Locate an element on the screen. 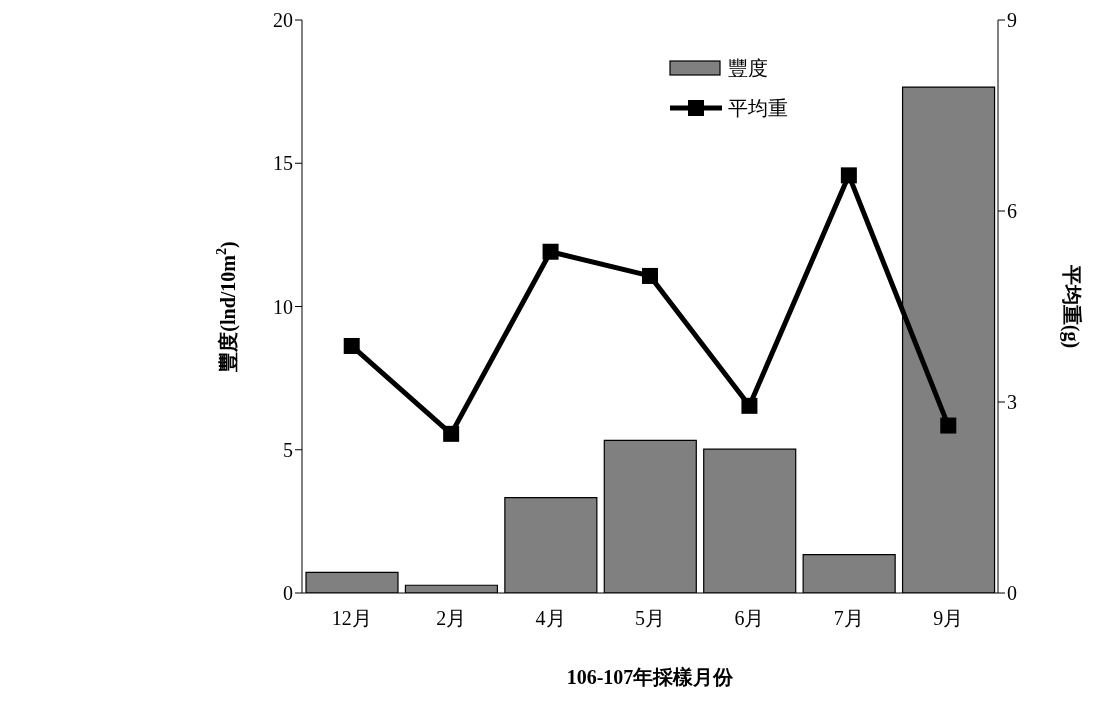 Image resolution: width=1106 pixels, height=722 pixels. legend-label: 平均重 is located at coordinates (758, 108).